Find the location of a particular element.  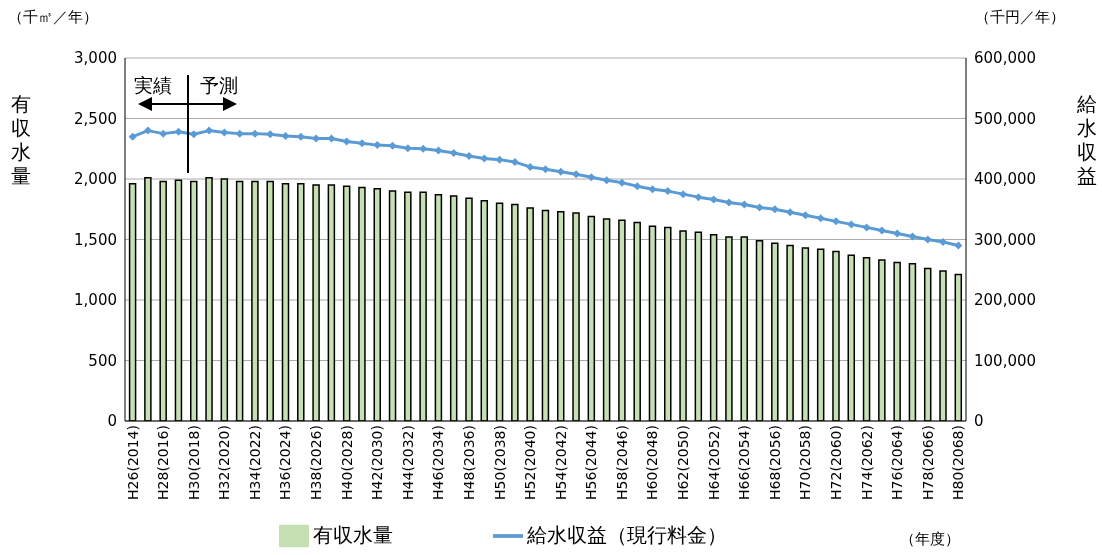

x-tick-label: H34(2022) is located at coordinates (254, 462).